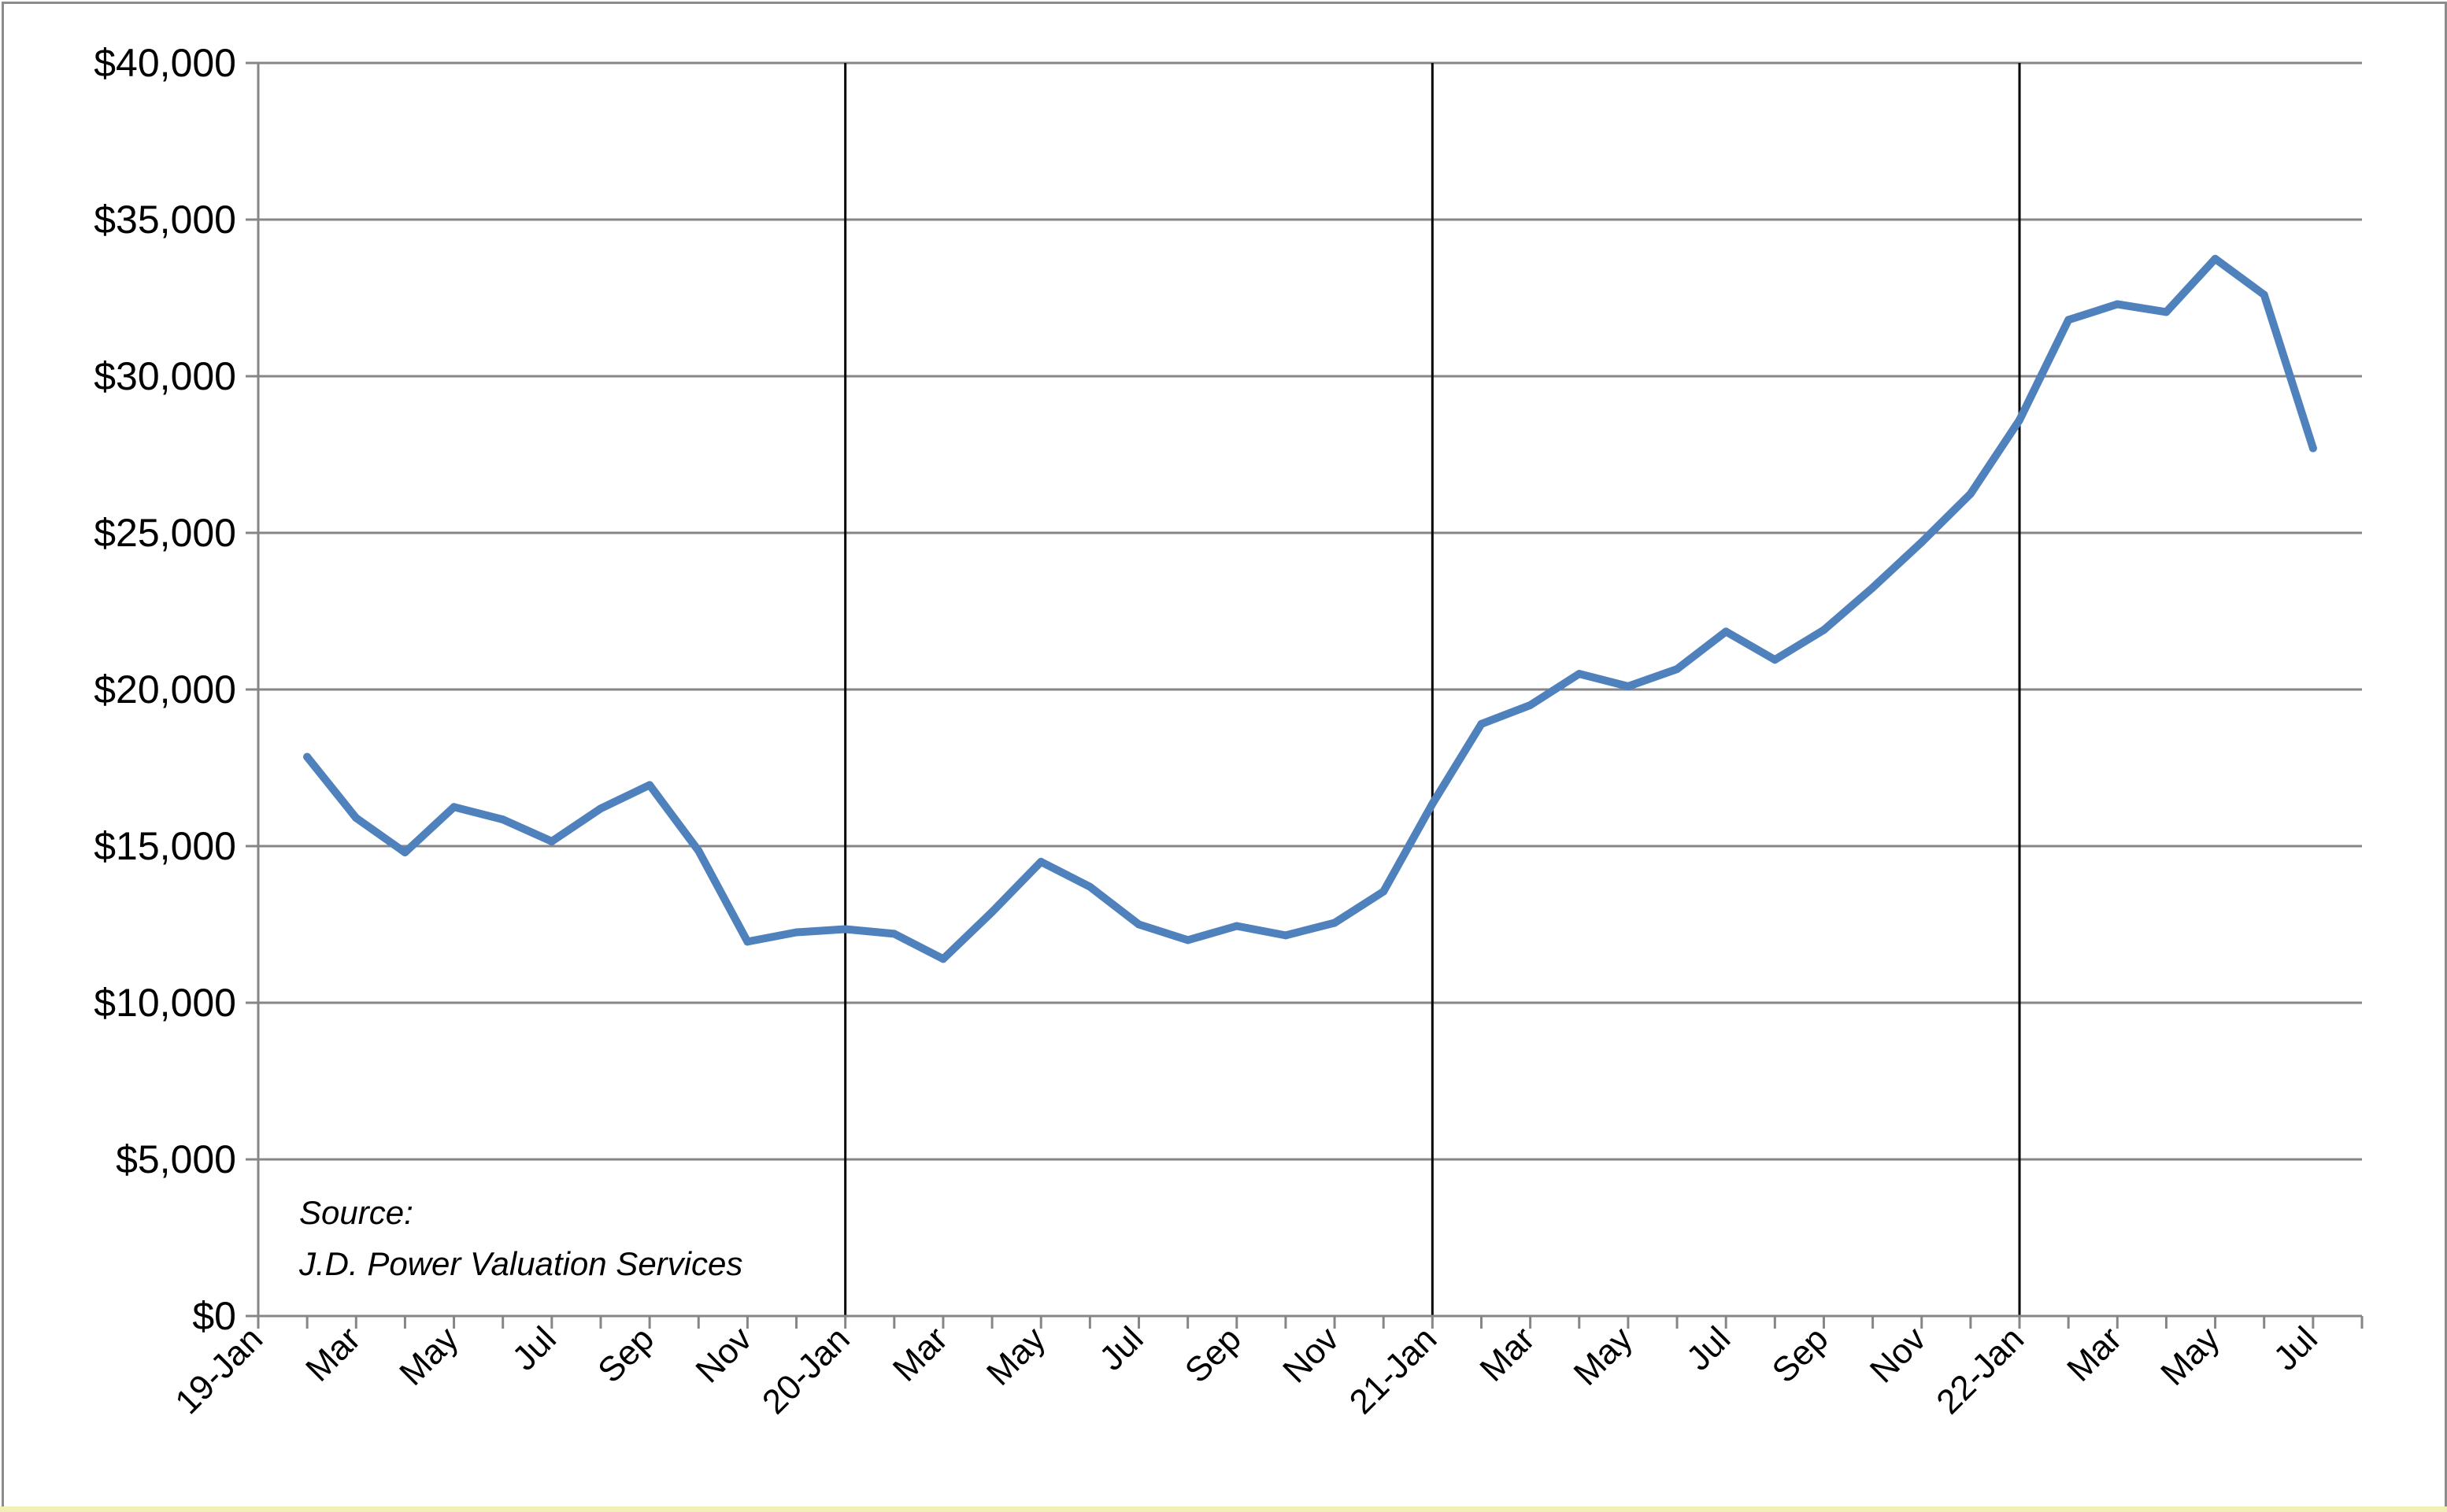  What do you see at coordinates (520, 1263) in the screenshot?
I see `source-note-line2: J.D. Power Valuation Services` at bounding box center [520, 1263].